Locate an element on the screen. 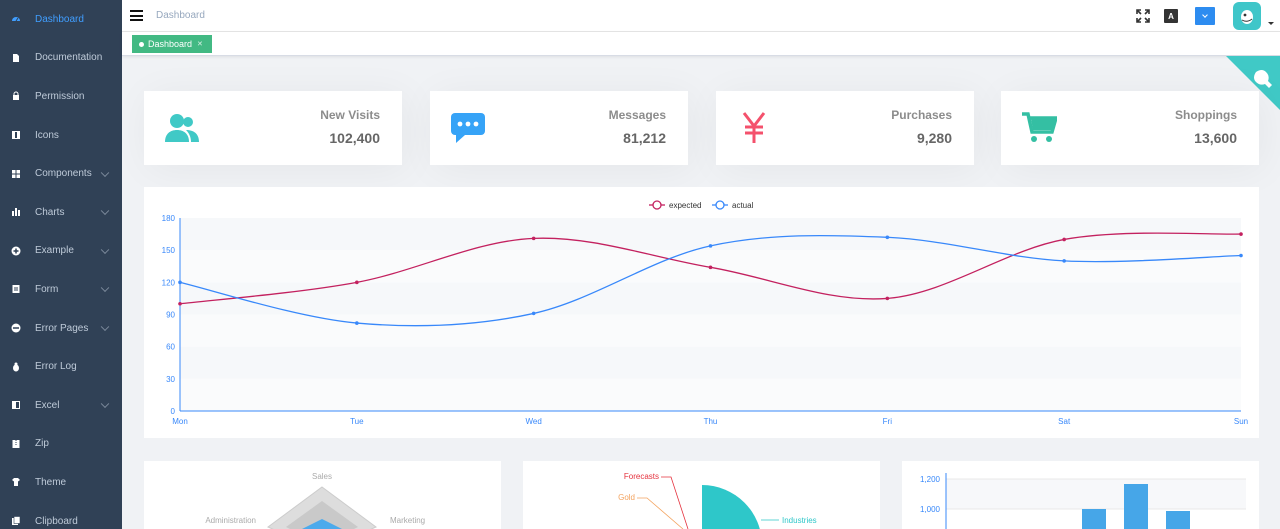 The image size is (1280, 529). sidebar-item-form: Form is located at coordinates (61, 289).